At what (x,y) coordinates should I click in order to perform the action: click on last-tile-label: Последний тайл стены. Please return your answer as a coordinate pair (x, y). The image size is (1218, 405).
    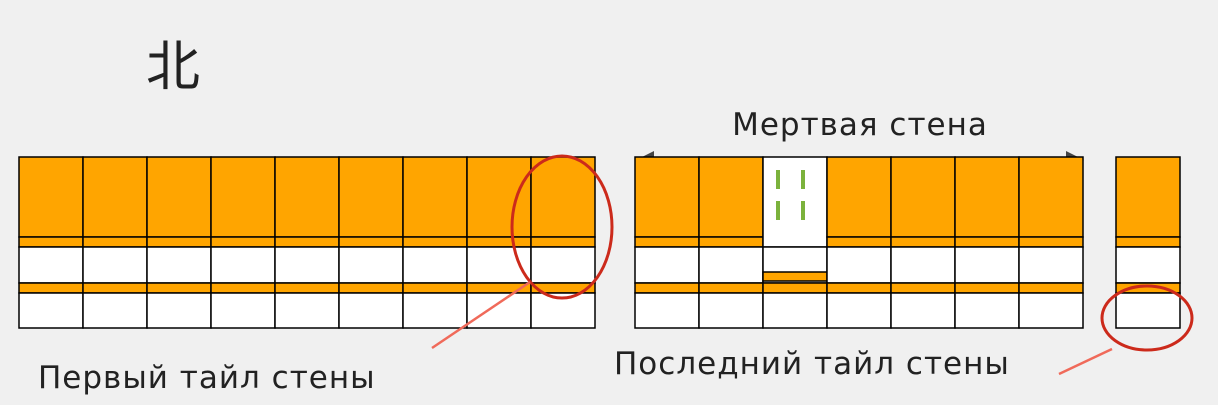
    Looking at the image, I should click on (812, 364).